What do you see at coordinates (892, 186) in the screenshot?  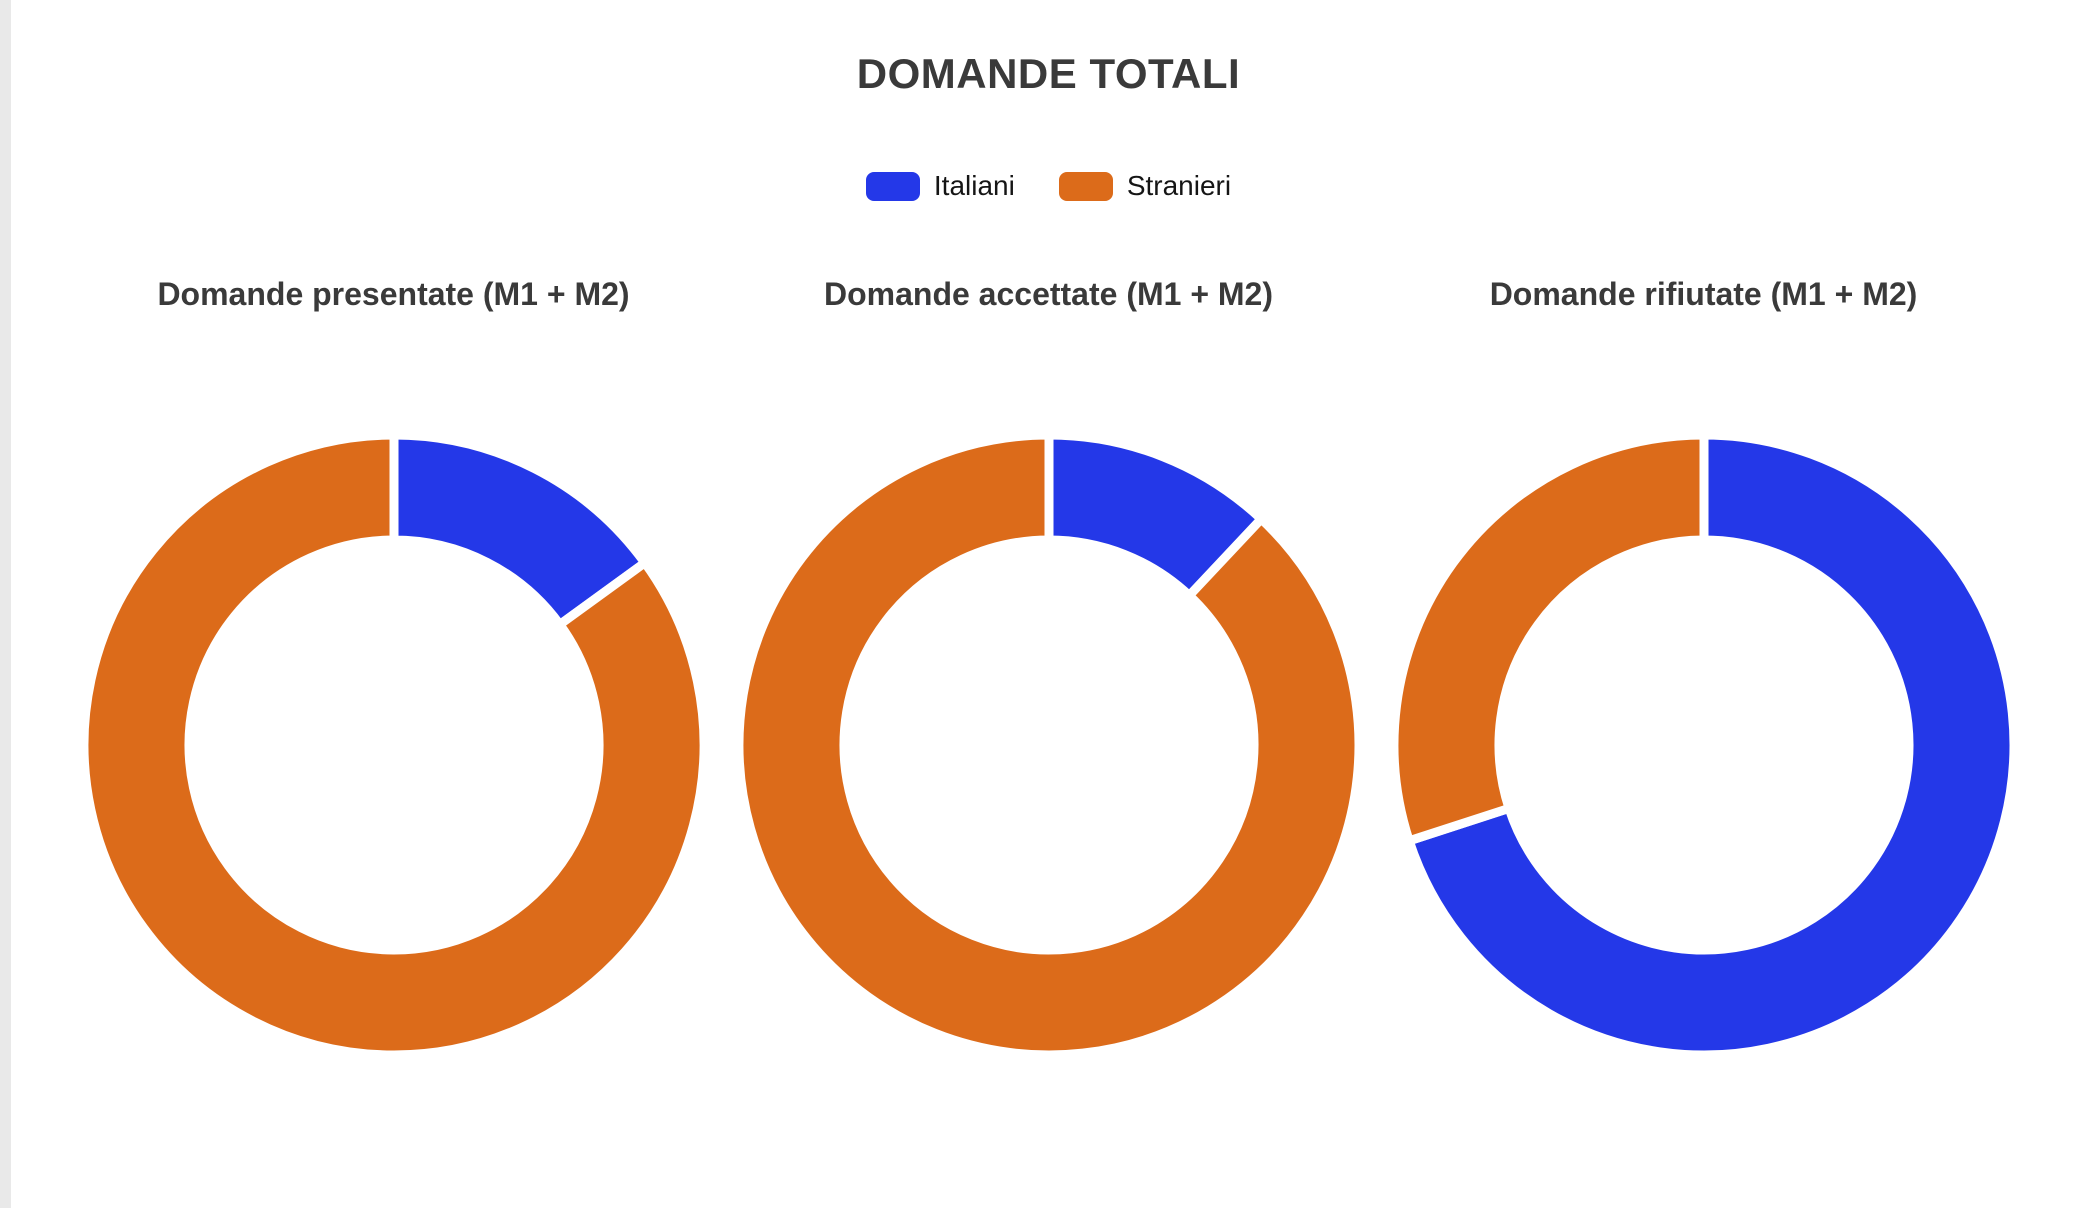 I see `legend-swatch-italiani` at bounding box center [892, 186].